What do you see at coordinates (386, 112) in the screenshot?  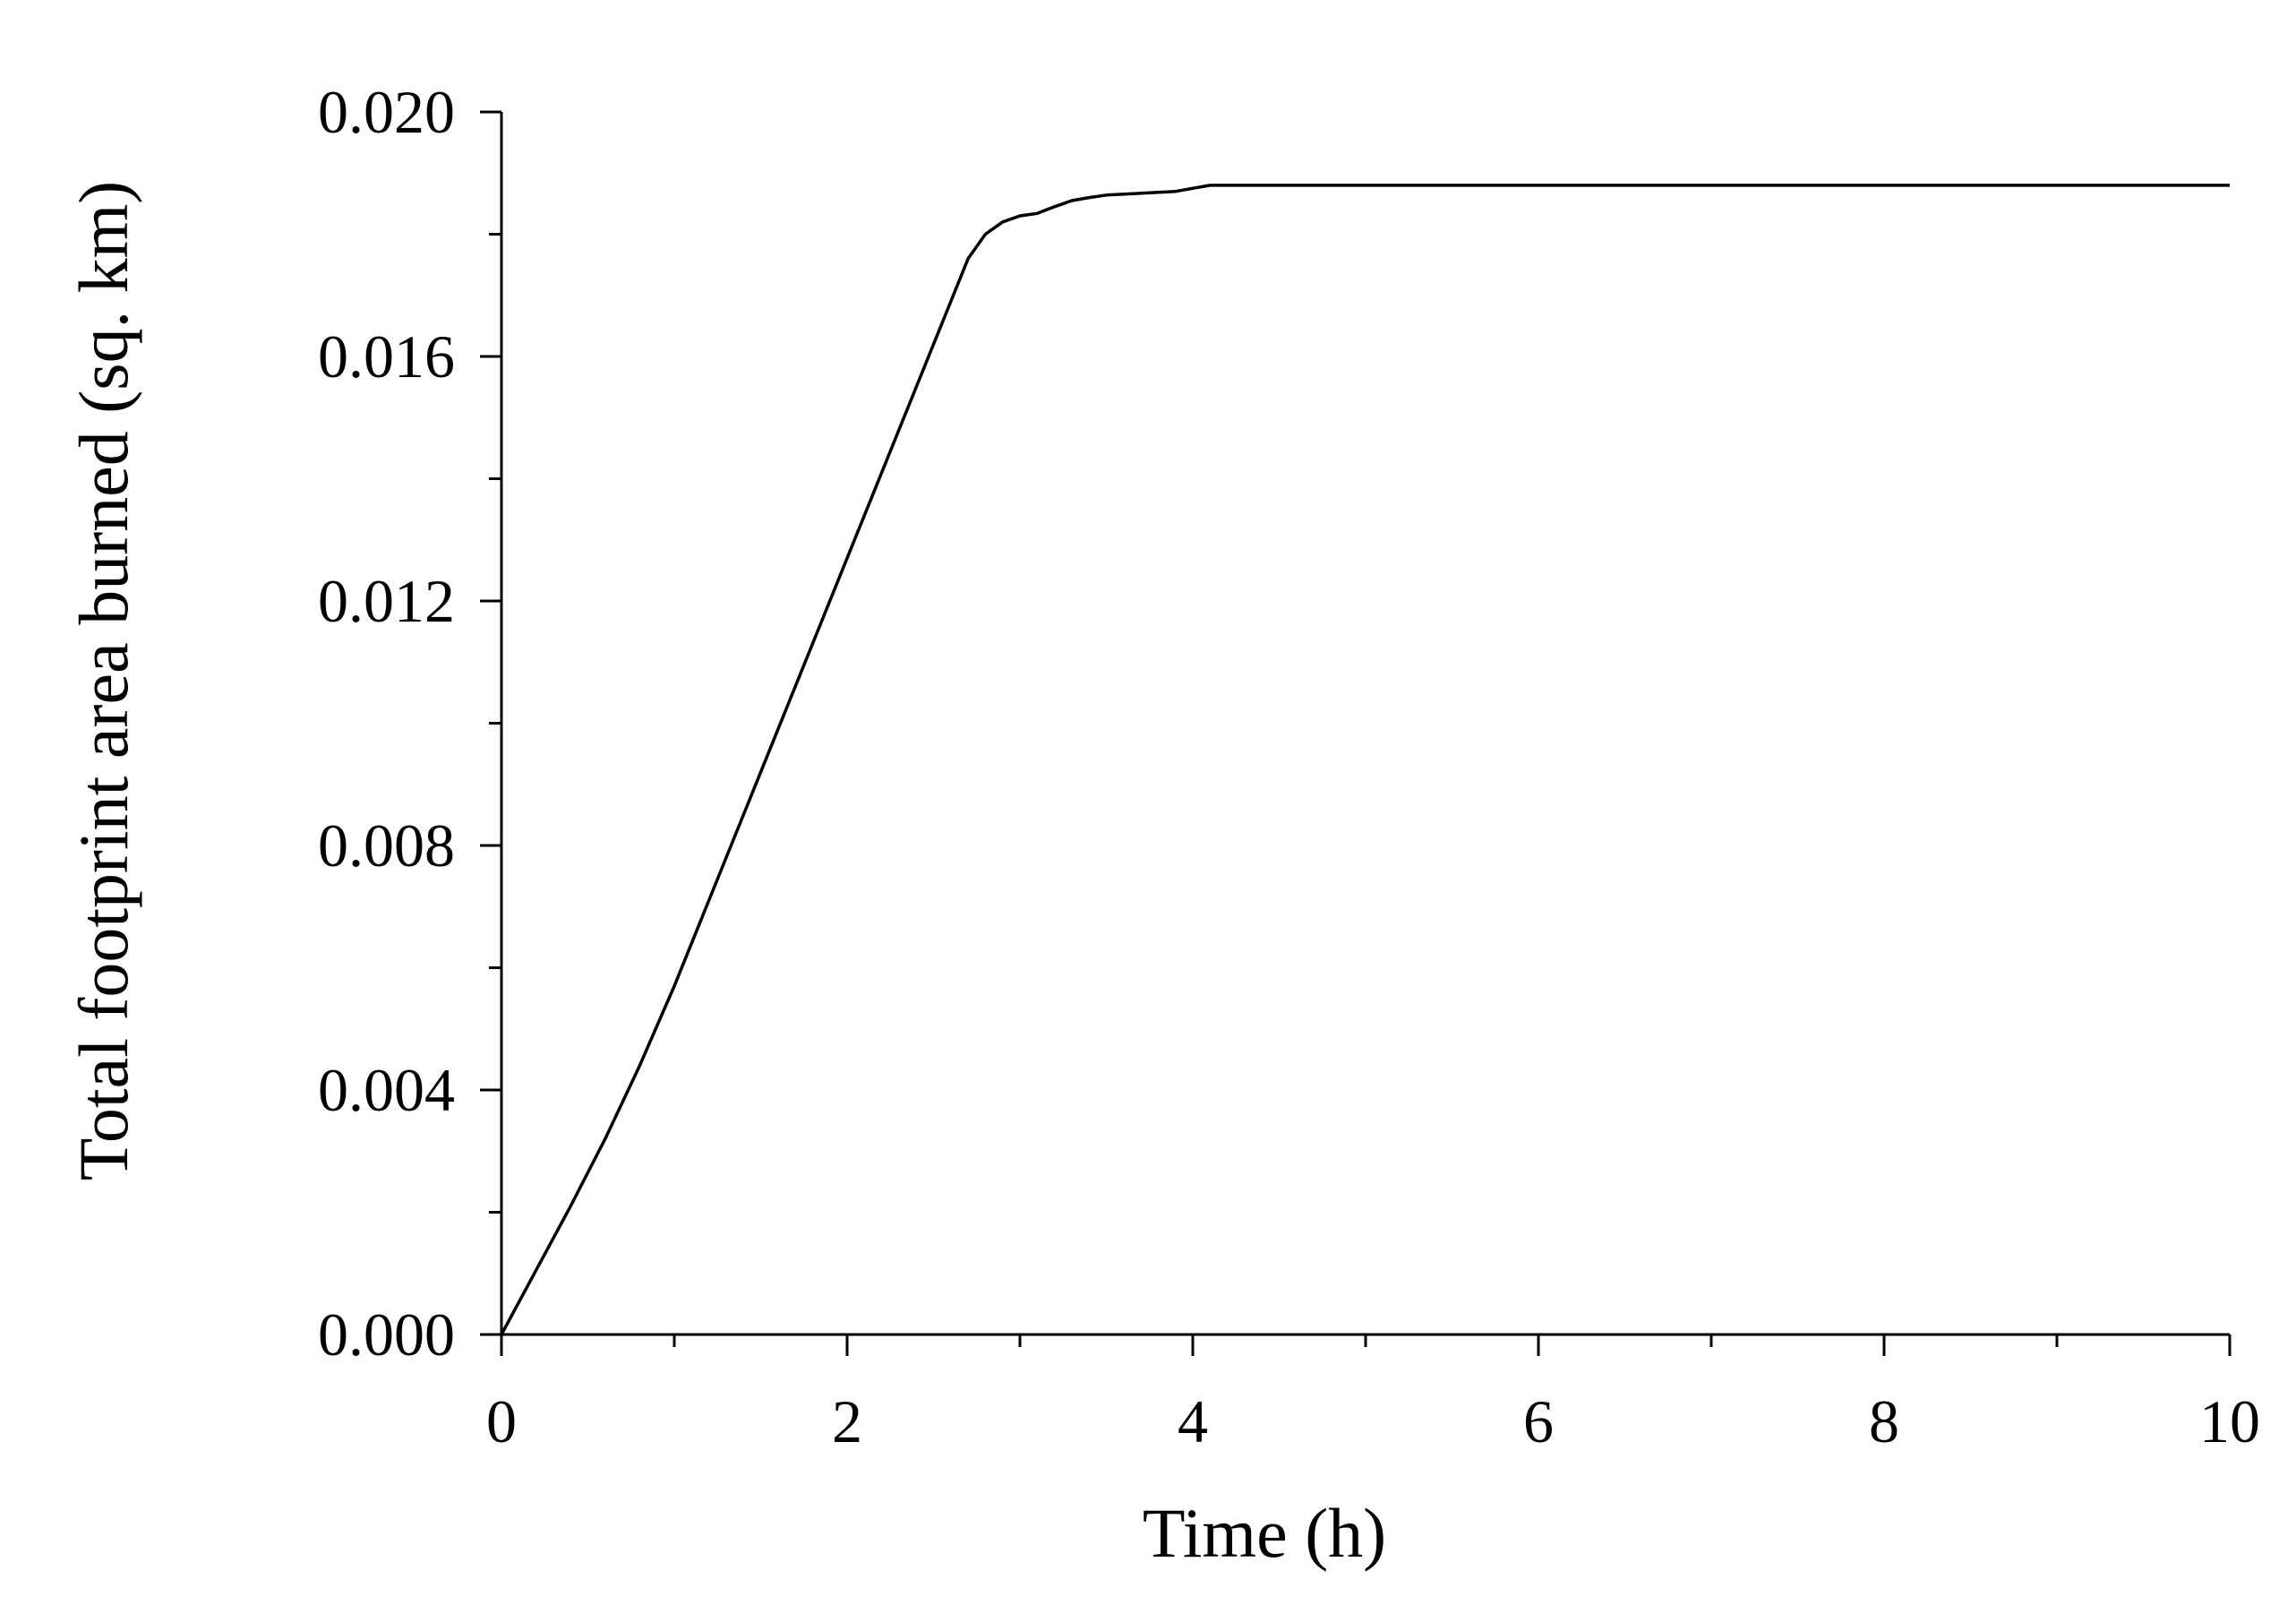 I see `y-tick-label: 0.020` at bounding box center [386, 112].